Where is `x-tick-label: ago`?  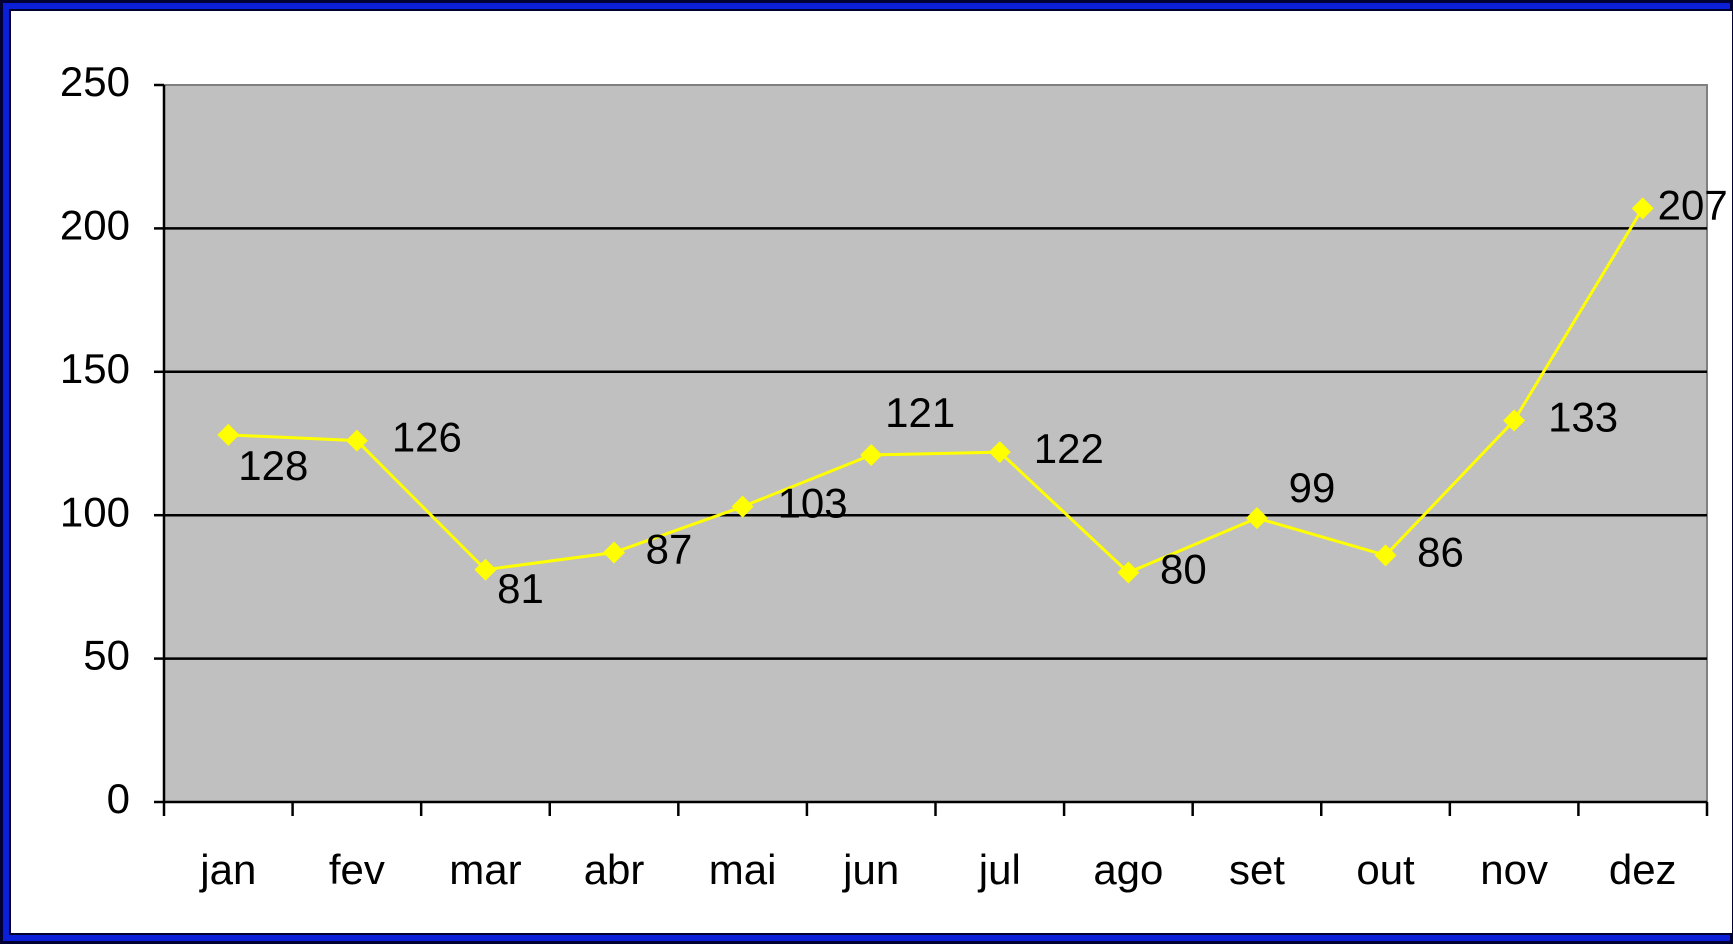
x-tick-label: ago is located at coordinates (1128, 869).